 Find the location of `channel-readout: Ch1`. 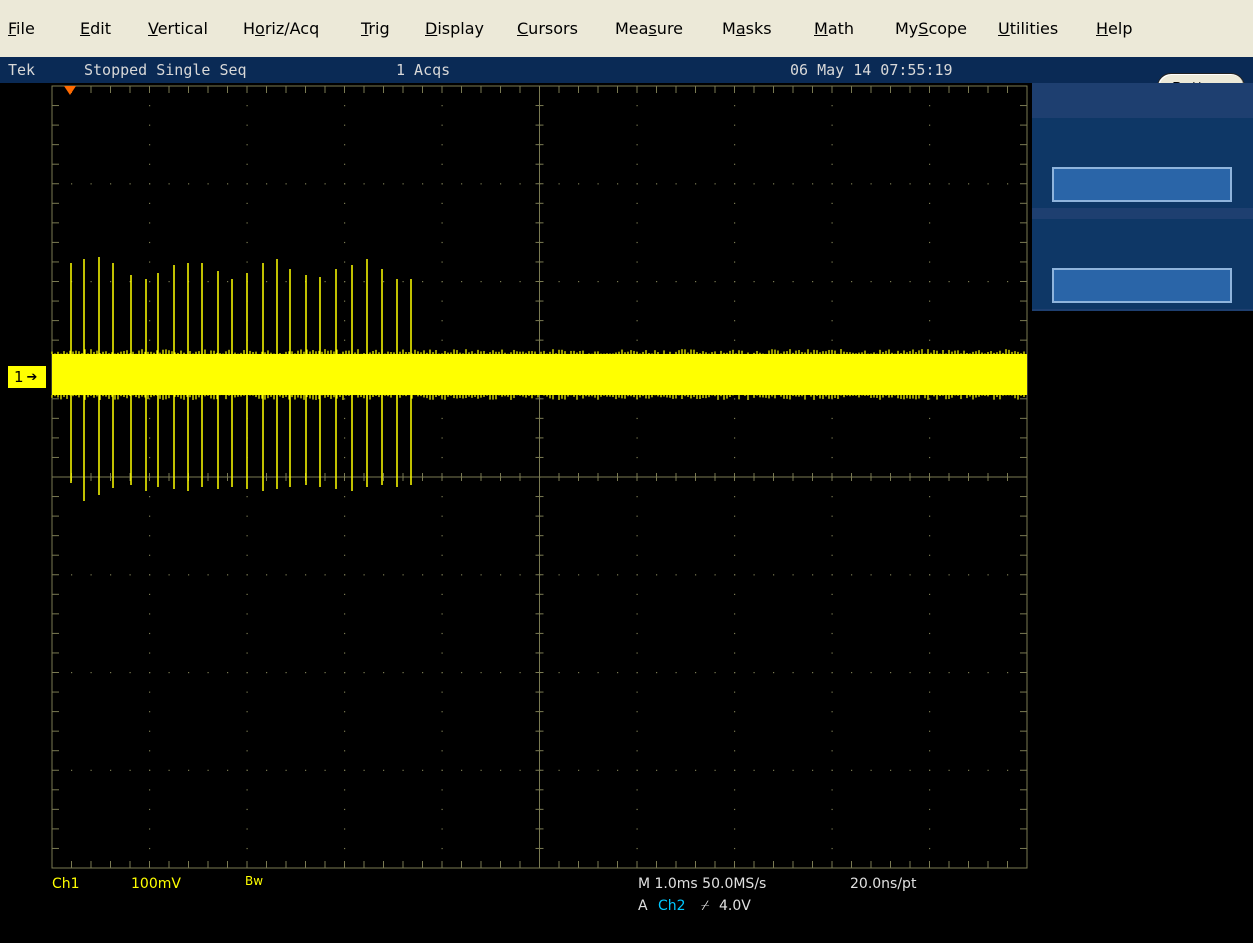

channel-readout: Ch1 is located at coordinates (66, 884).